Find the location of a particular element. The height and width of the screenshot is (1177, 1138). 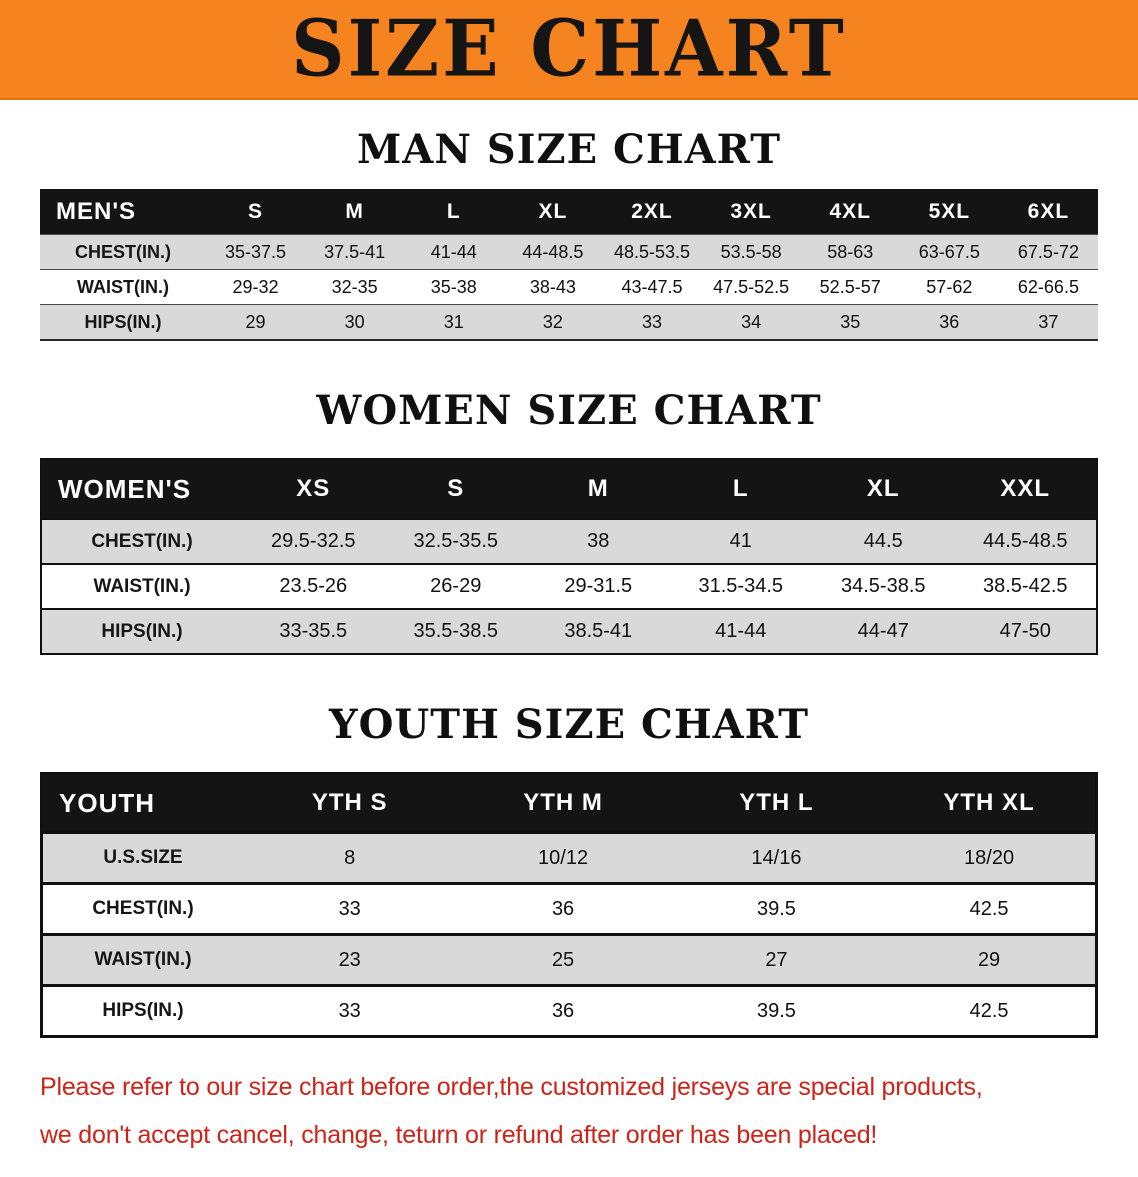

table-group-label: WOMEN'S is located at coordinates (141, 489).